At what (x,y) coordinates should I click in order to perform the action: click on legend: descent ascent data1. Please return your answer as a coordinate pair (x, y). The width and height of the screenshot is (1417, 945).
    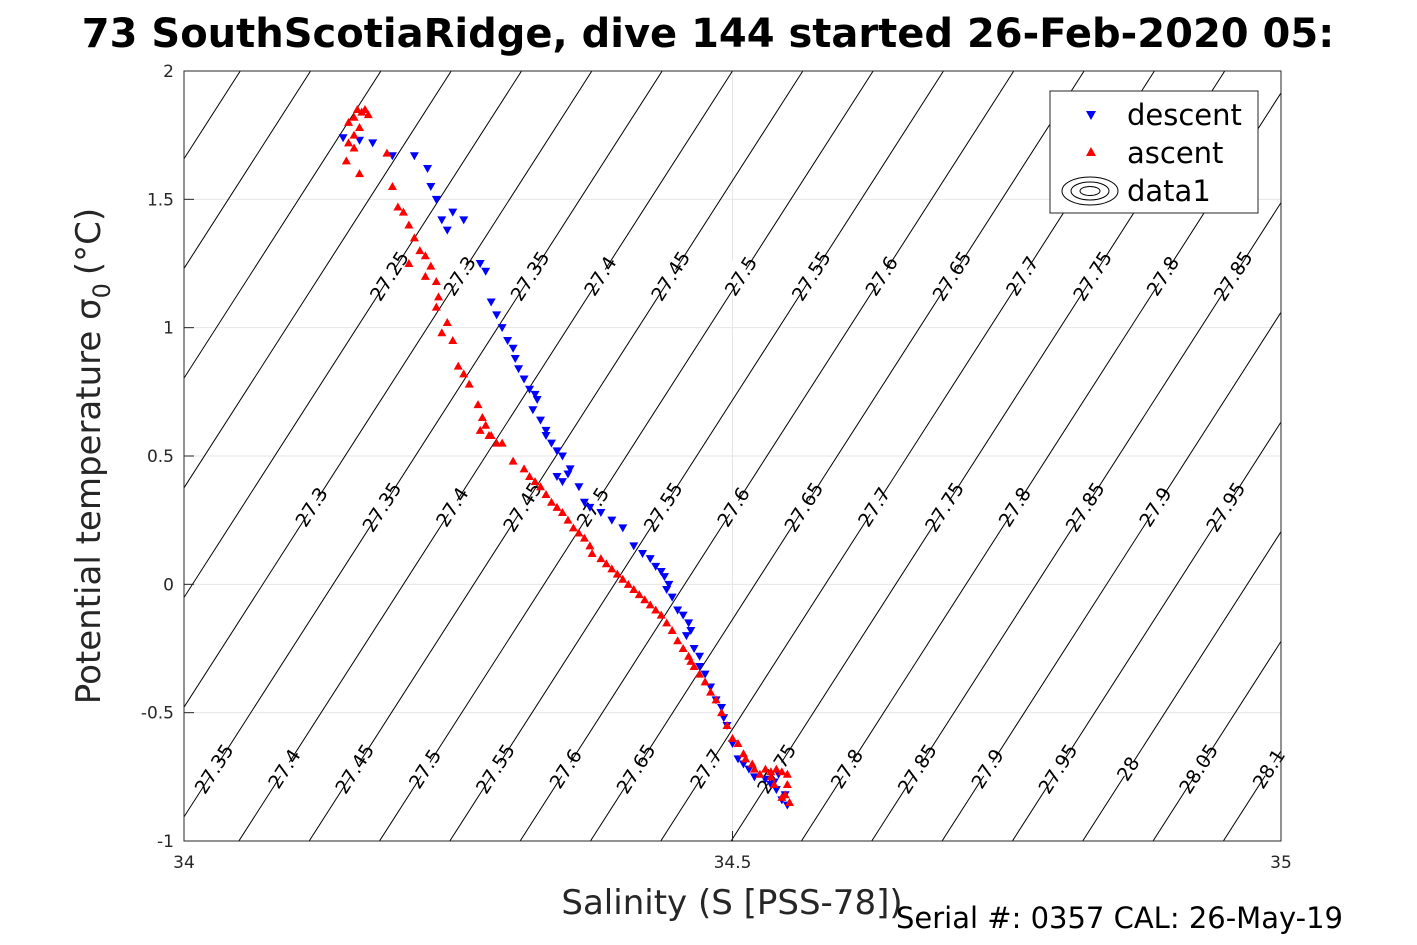
    Looking at the image, I should click on (1154, 152).